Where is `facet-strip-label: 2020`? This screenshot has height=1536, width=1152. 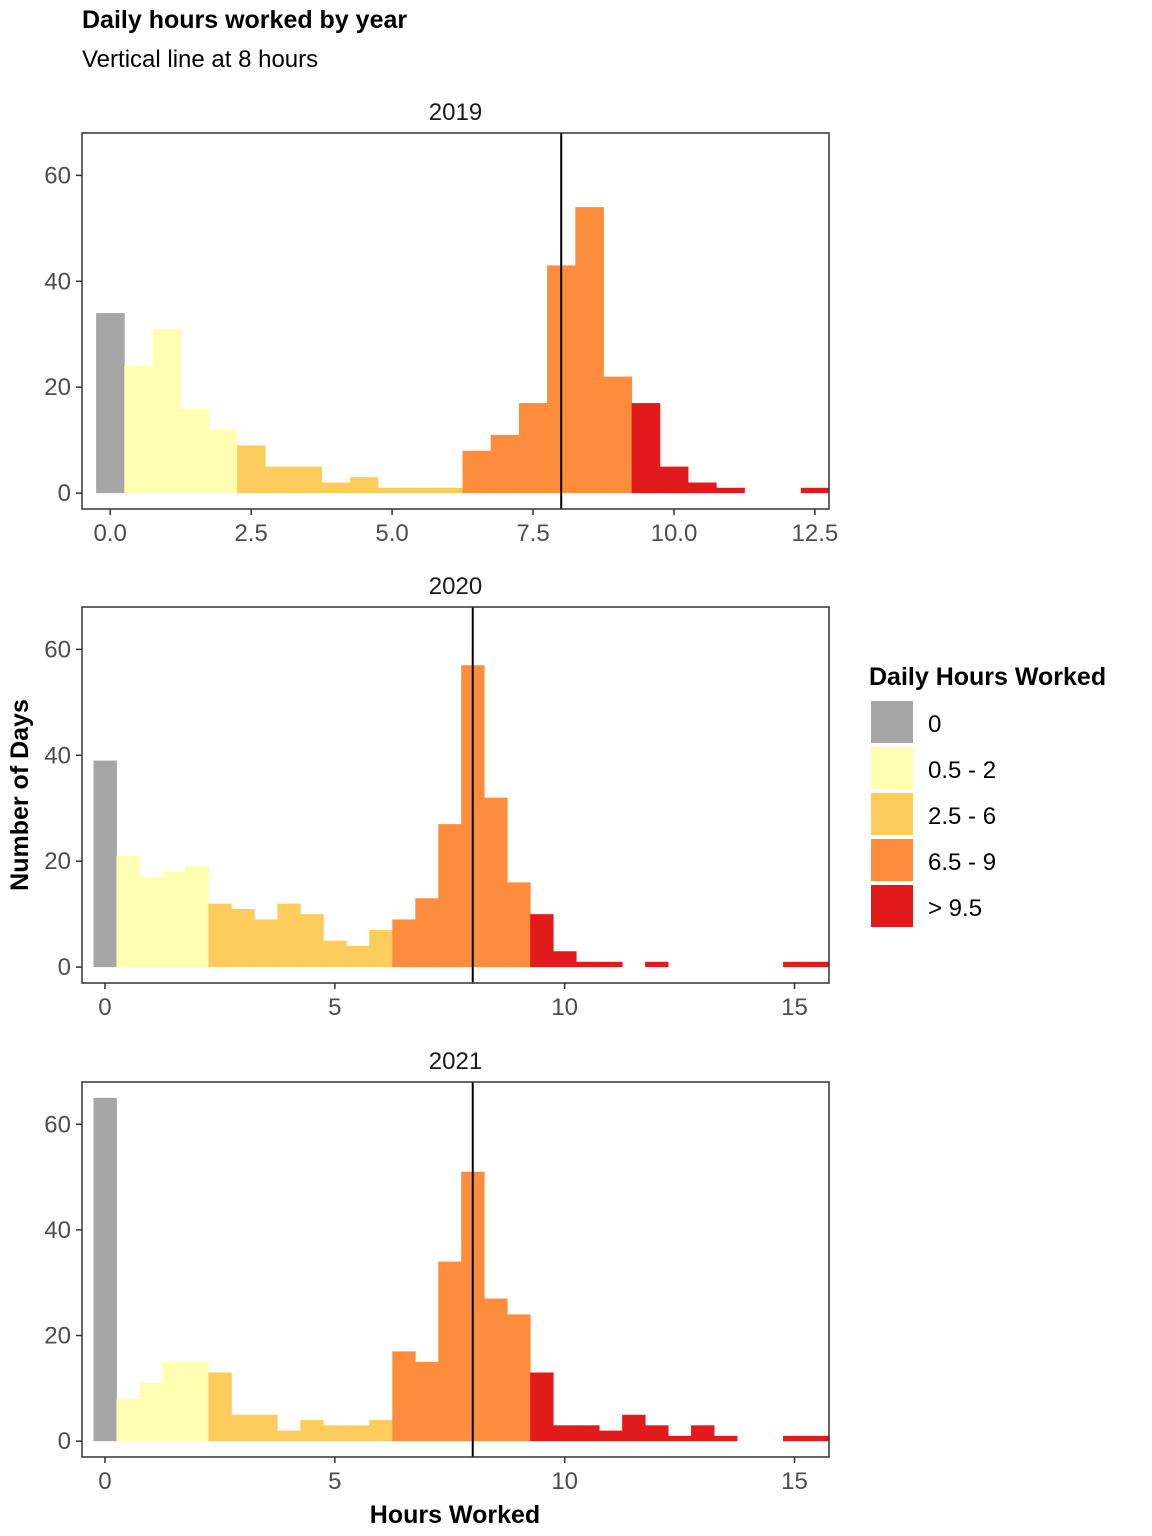
facet-strip-label: 2020 is located at coordinates (455, 586).